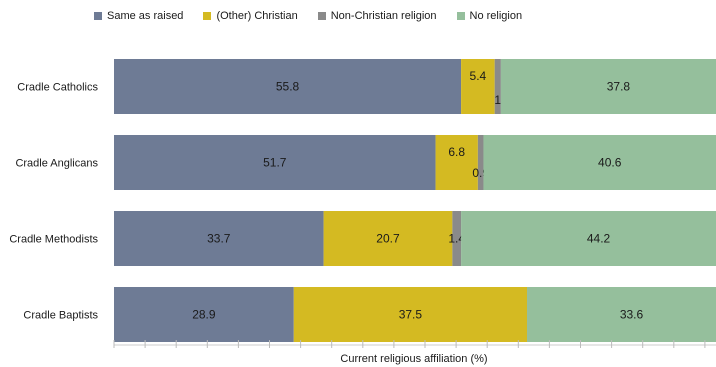  I want to click on category-label: Cradle Anglicans, so click(56, 164).